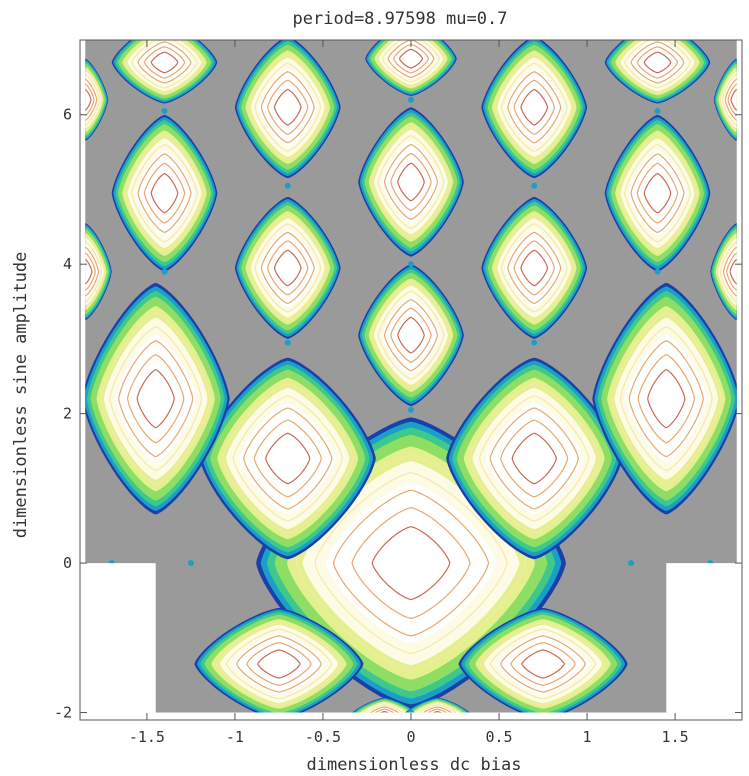  What do you see at coordinates (67, 414) in the screenshot?
I see `y-tick-label: 2` at bounding box center [67, 414].